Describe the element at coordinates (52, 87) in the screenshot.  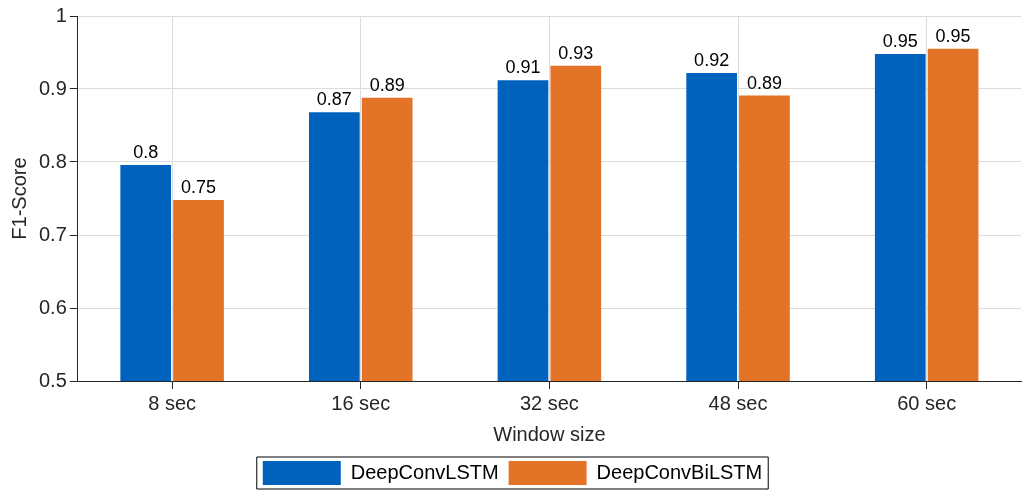
I see `y-tick-label: 0.9` at that location.